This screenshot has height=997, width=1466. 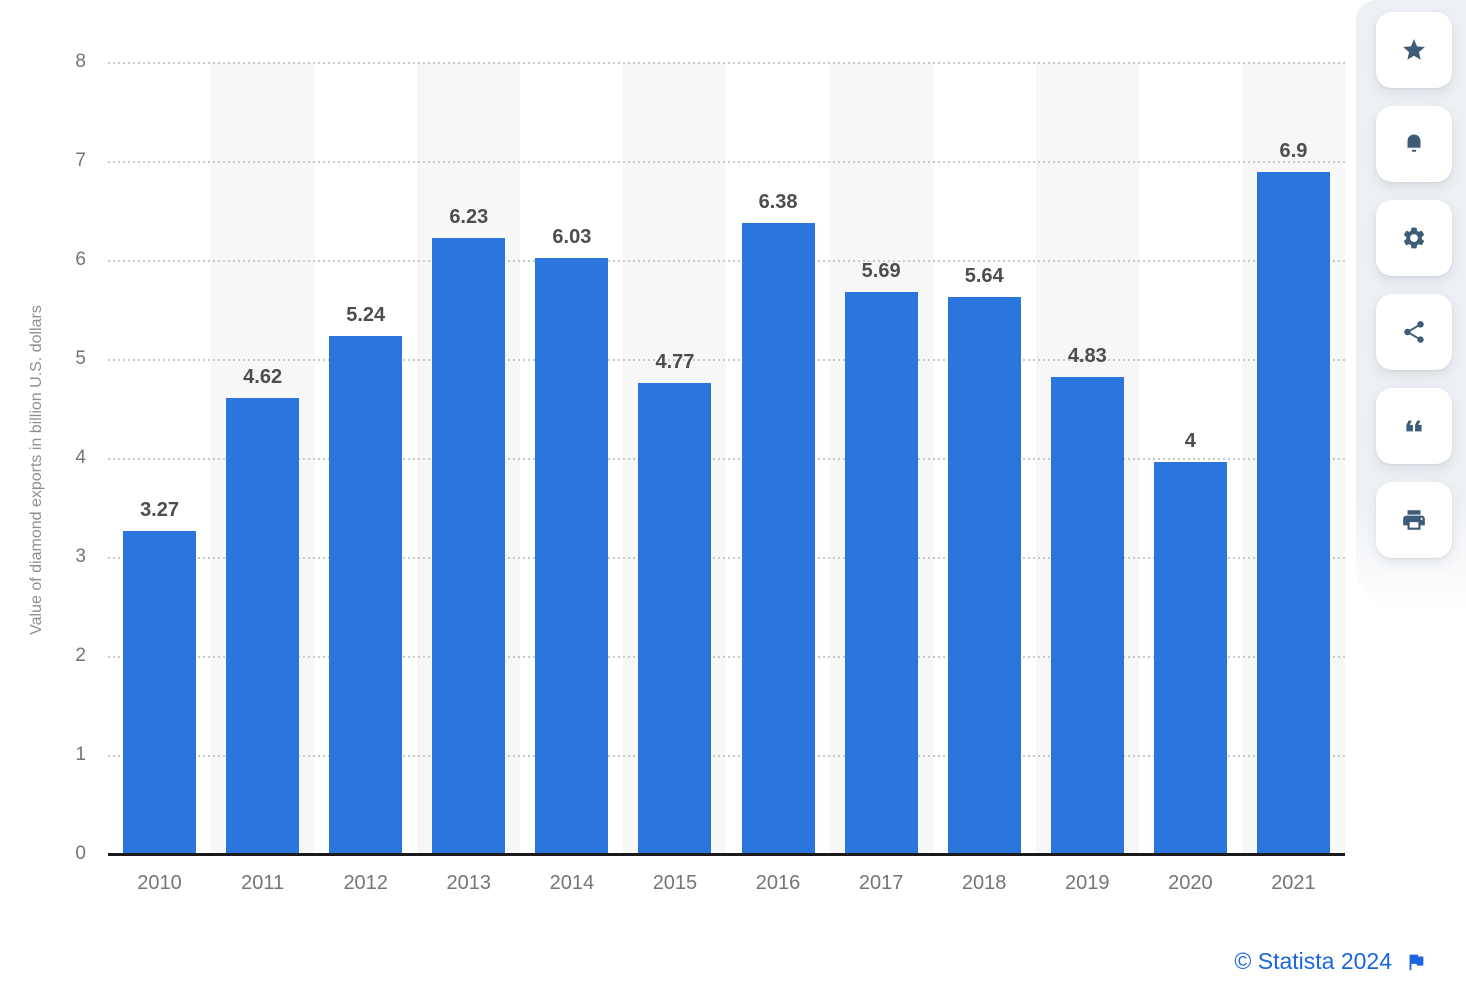 What do you see at coordinates (1293, 513) in the screenshot?
I see `bar-2021` at bounding box center [1293, 513].